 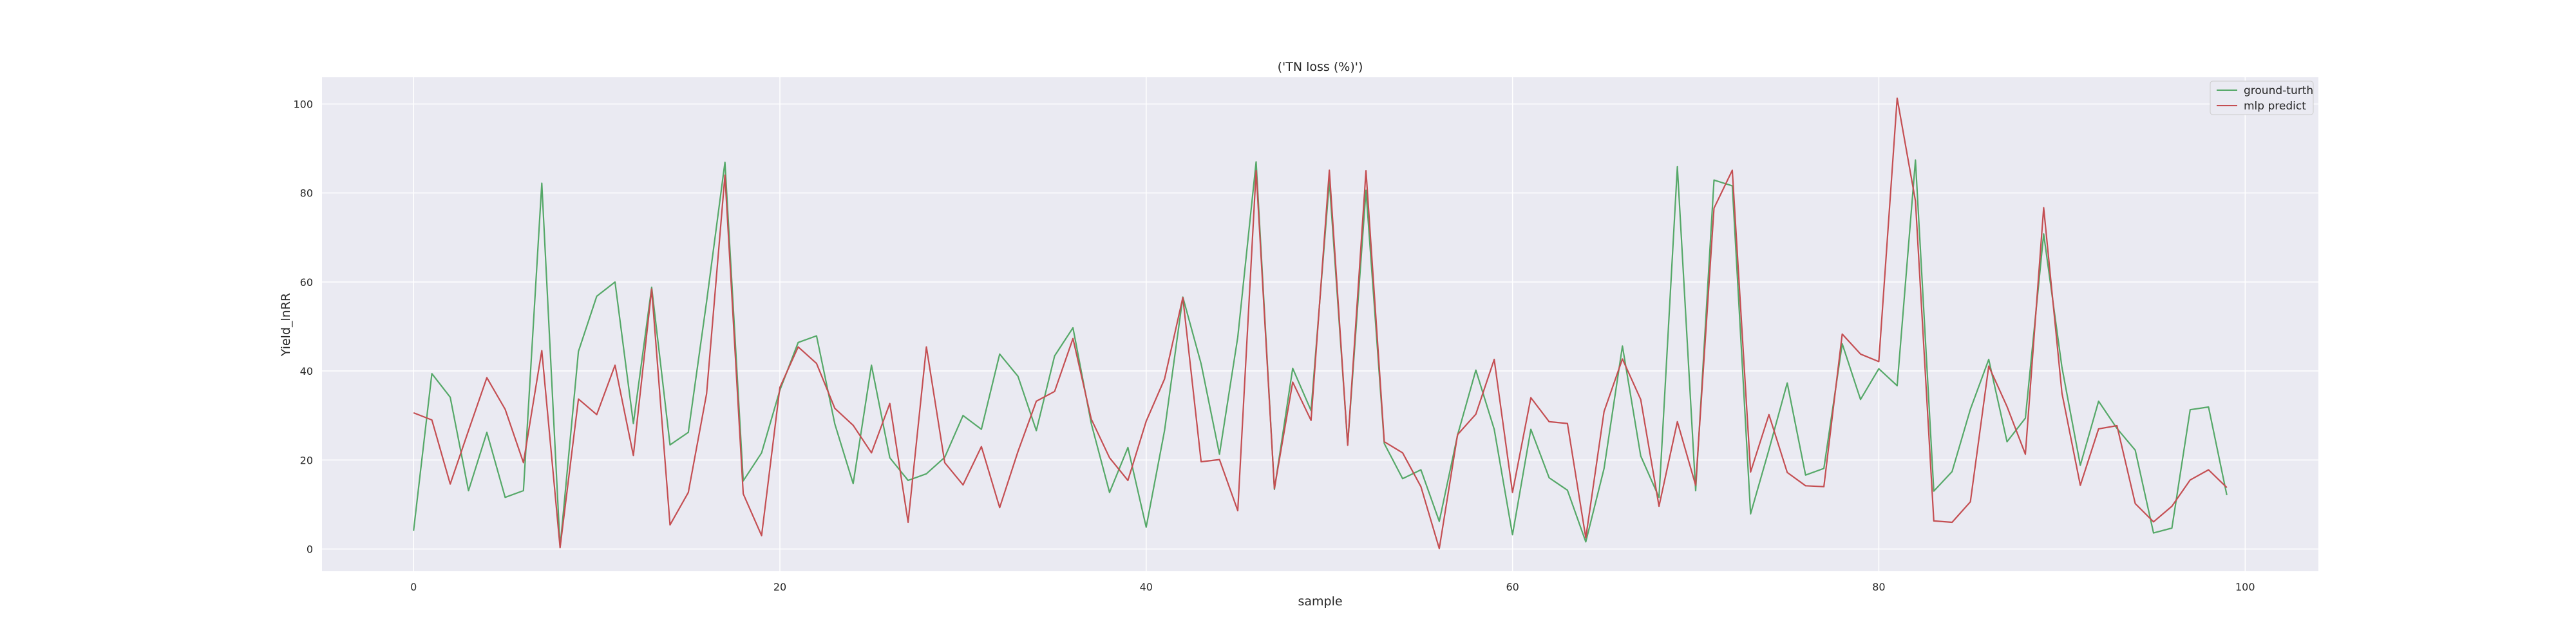 What do you see at coordinates (303, 104) in the screenshot?
I see `y-tick-label-100: 100` at bounding box center [303, 104].